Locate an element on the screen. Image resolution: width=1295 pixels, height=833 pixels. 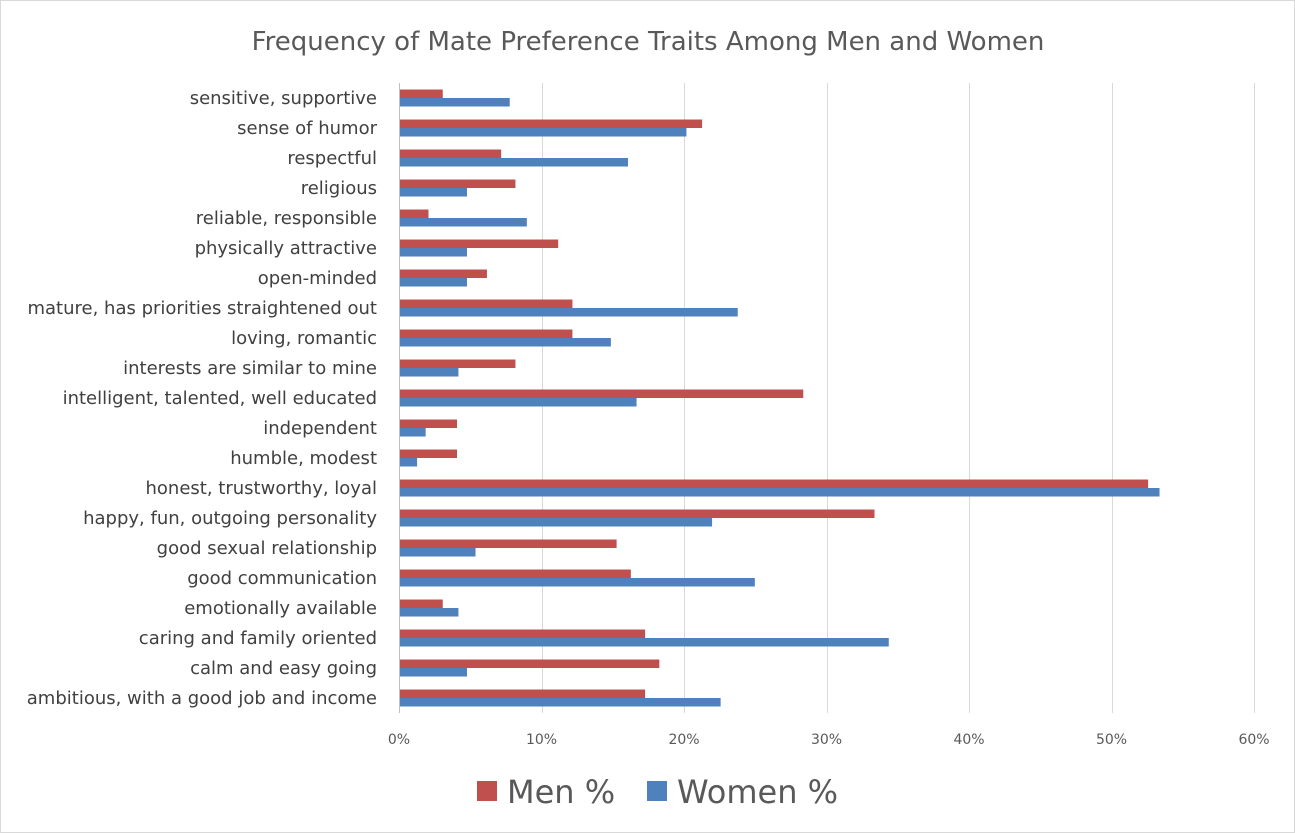
x-axis-ticks: 0% 10% 20% 30% 40% 50% 60% is located at coordinates (829, 740).